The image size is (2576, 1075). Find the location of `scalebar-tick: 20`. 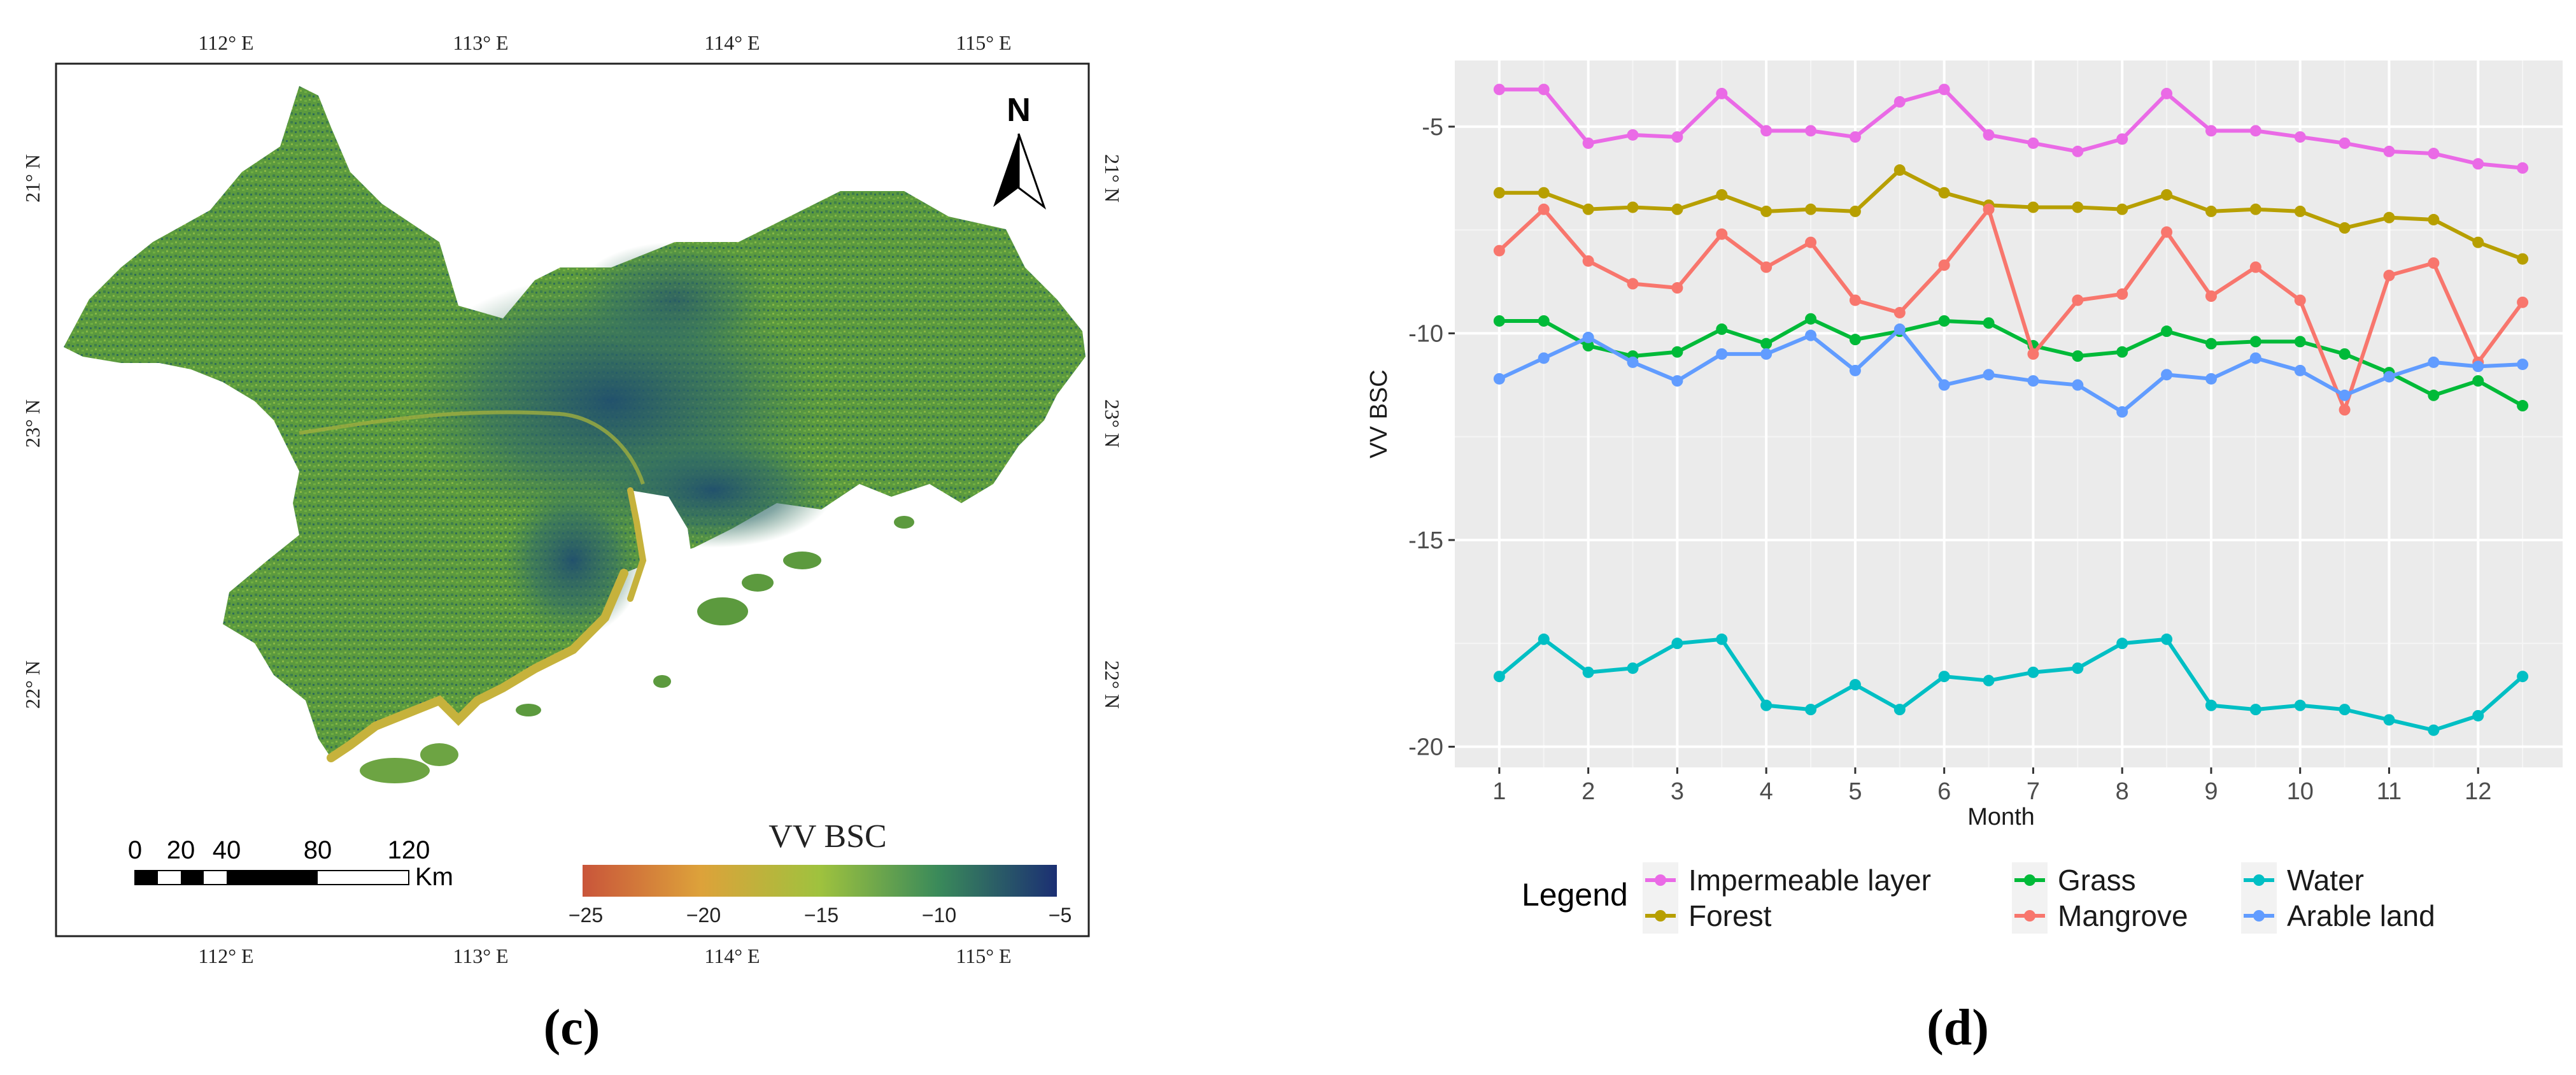

scalebar-tick: 20 is located at coordinates (181, 850).